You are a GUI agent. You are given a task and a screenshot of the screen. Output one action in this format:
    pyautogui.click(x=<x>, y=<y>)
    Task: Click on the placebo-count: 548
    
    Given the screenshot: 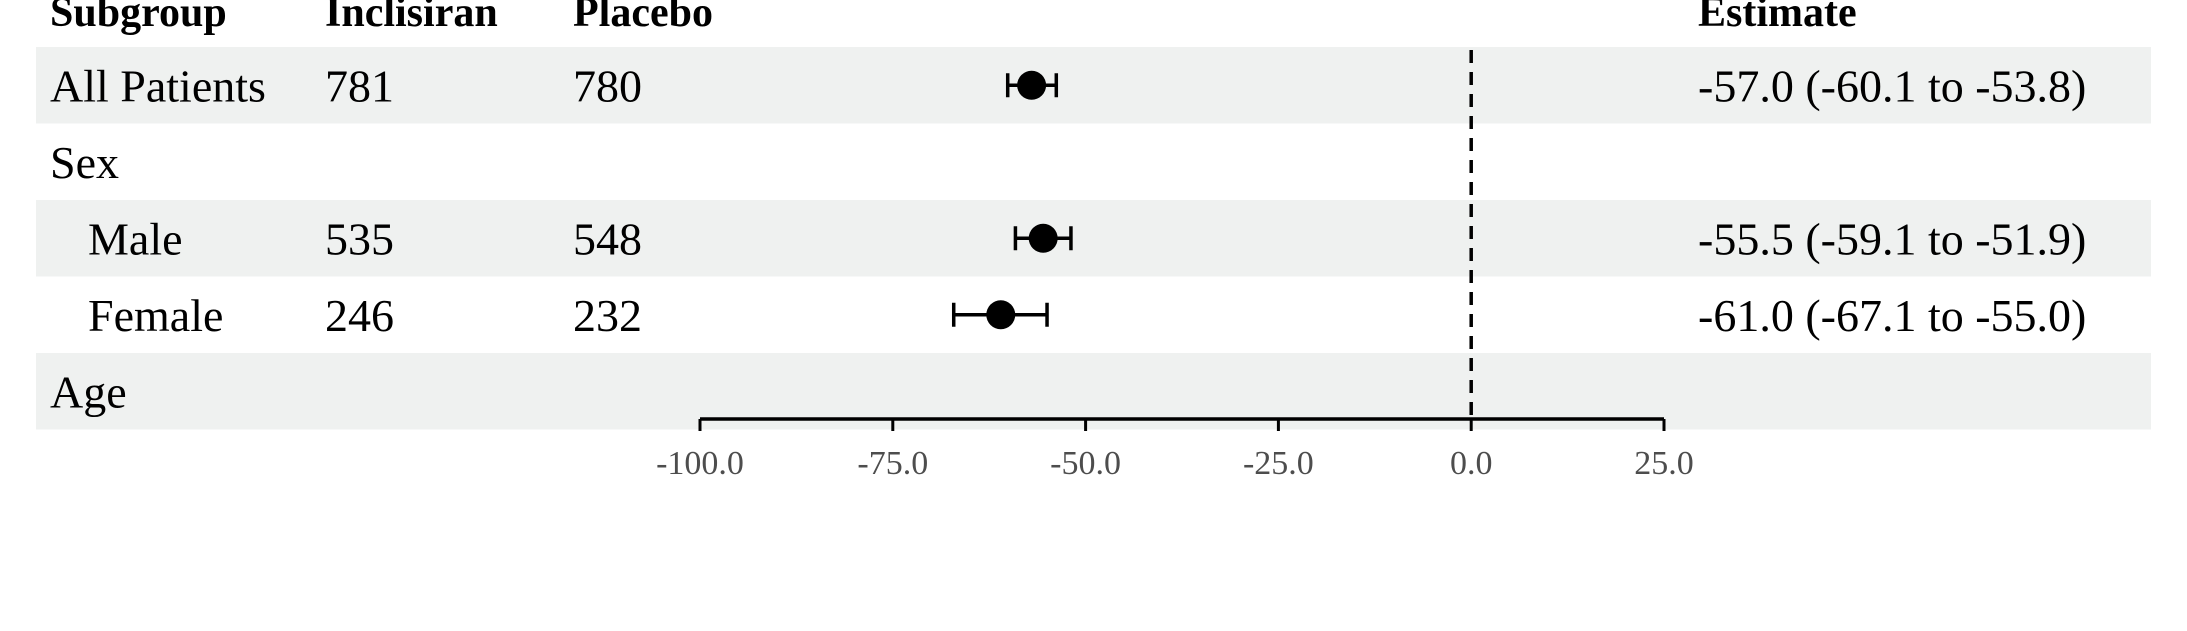 What is the action you would take?
    pyautogui.click(x=607, y=238)
    